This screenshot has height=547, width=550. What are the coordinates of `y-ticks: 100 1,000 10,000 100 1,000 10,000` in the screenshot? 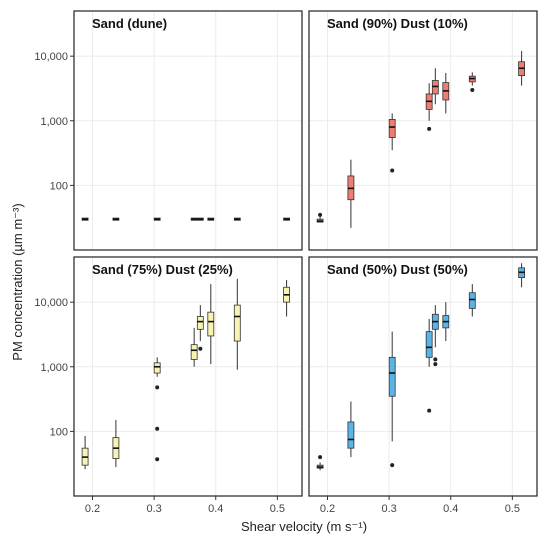 It's located at (54, 244).